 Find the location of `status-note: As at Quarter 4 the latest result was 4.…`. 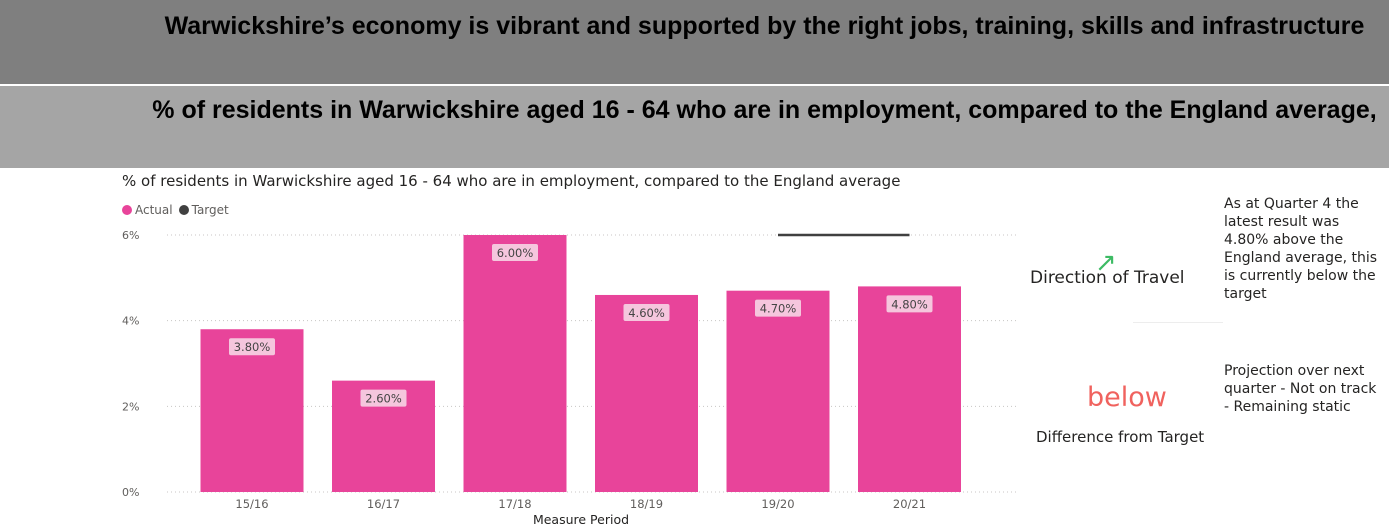

status-note: As at Quarter 4 the latest result was 4.… is located at coordinates (1301, 249).